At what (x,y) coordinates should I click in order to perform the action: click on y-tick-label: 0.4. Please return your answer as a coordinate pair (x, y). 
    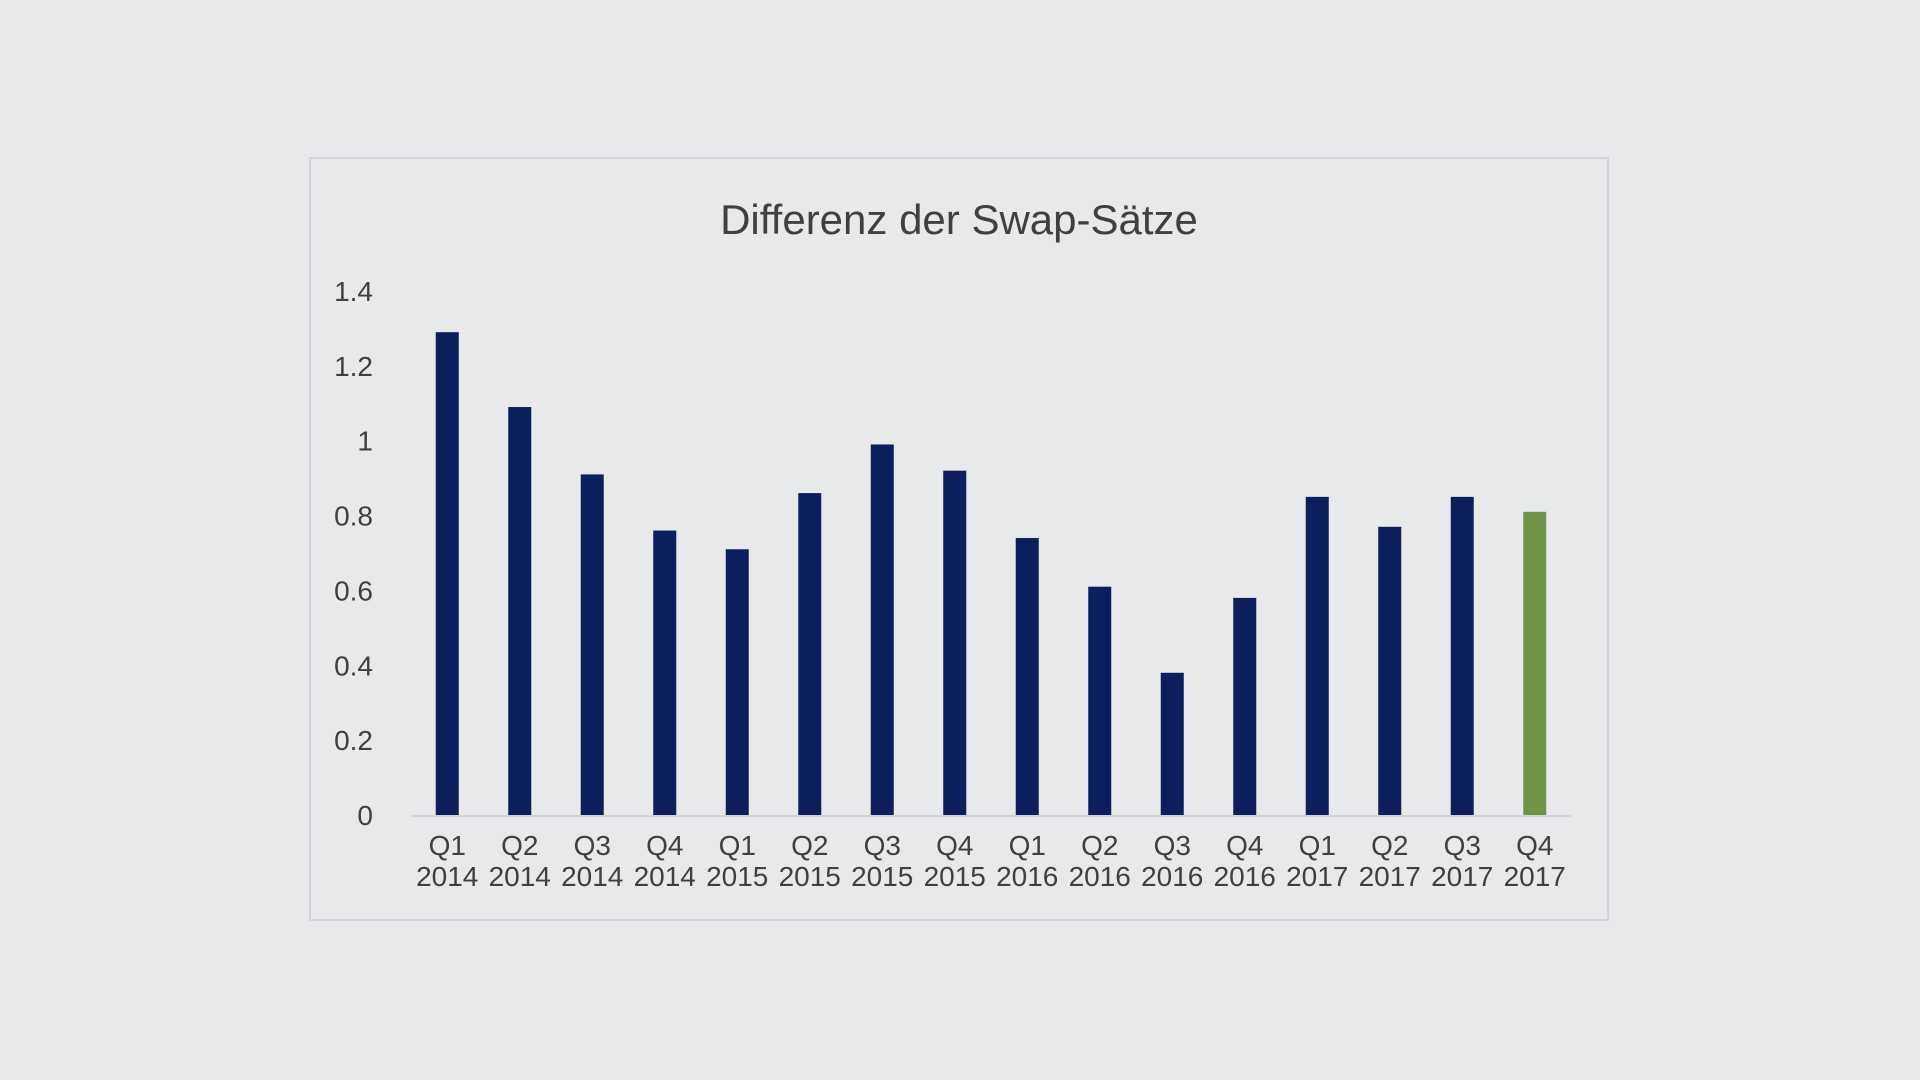
    Looking at the image, I should click on (353, 665).